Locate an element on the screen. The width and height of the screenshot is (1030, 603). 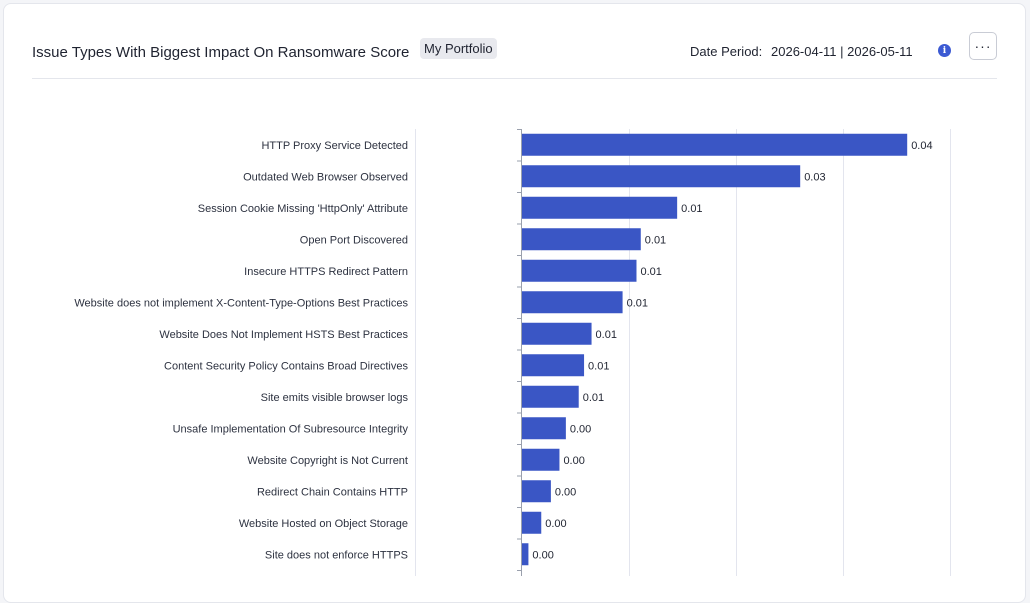
date-period-value: 2026-04-11 | 2026-05-11 is located at coordinates (842, 51).